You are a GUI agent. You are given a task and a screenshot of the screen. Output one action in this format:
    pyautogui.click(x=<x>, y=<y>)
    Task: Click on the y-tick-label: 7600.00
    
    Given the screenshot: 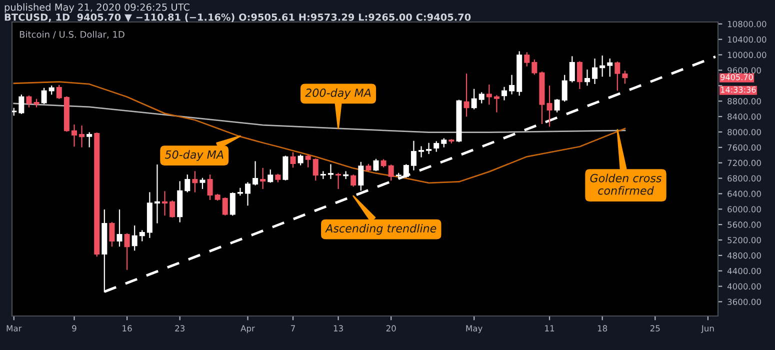 What is the action you would take?
    pyautogui.click(x=744, y=147)
    